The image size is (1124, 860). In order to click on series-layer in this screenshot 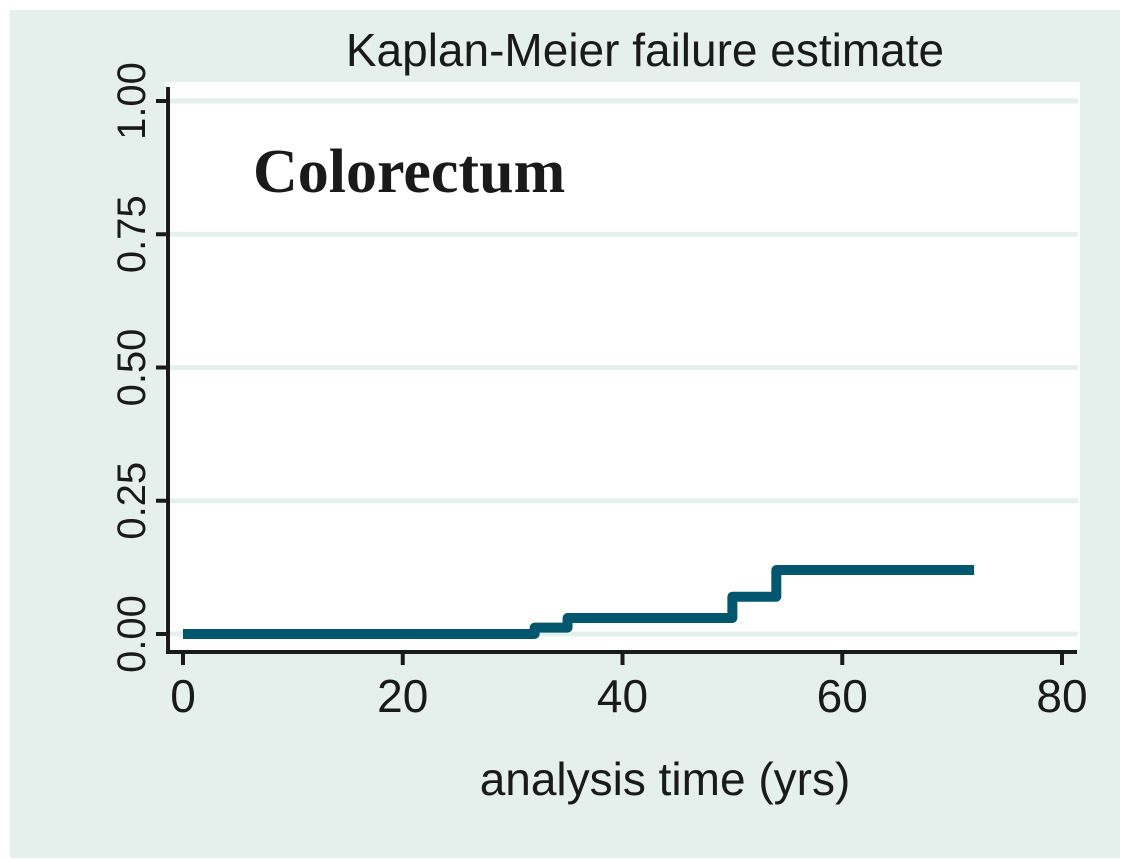, I will do `click(579, 602)`.